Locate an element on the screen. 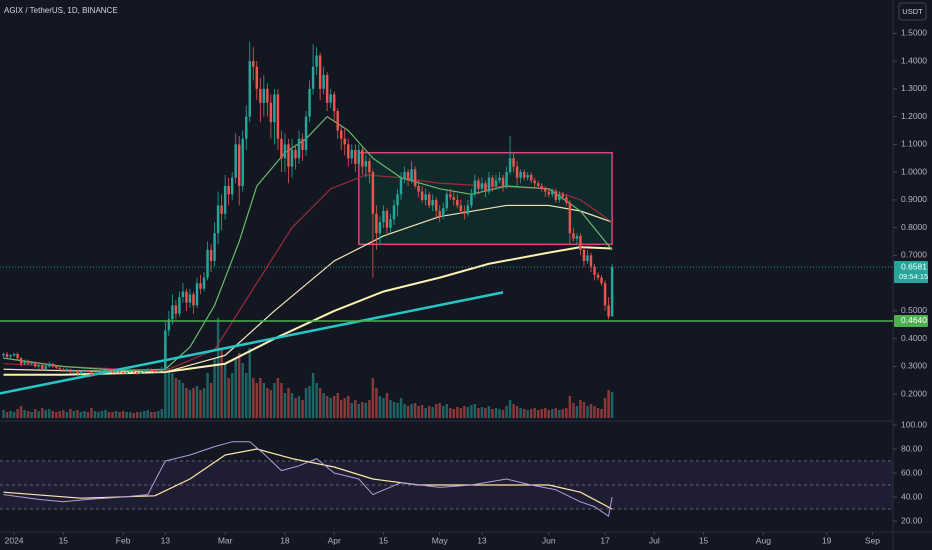 The width and height of the screenshot is (932, 550). y-tick-label: 0.3000 is located at coordinates (914, 366).